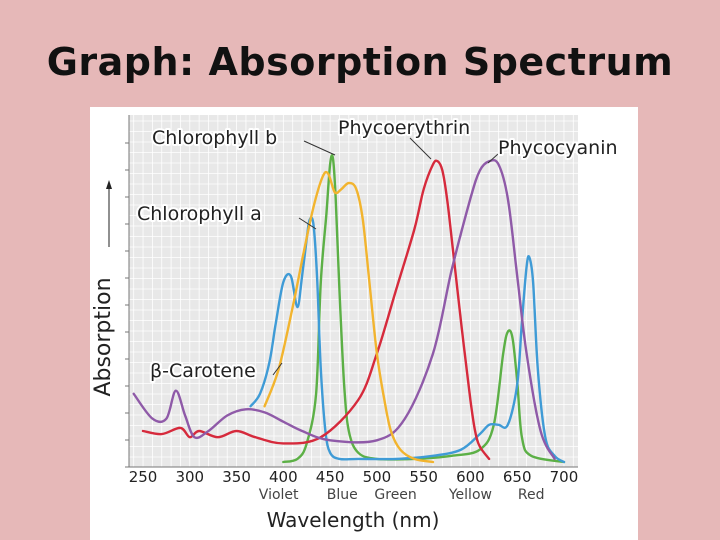 This screenshot has width=720, height=540. I want to click on y-axis-title: Absorption, so click(103, 336).